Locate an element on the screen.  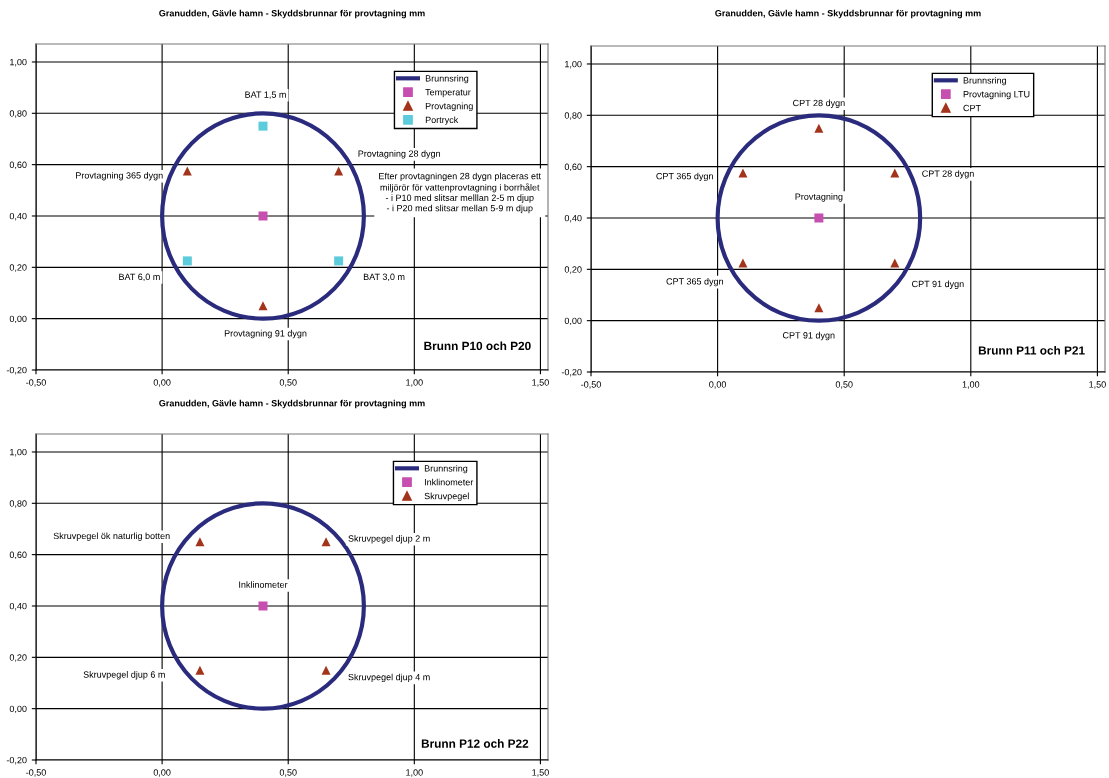
legend-label: Temperatur is located at coordinates (448, 93).